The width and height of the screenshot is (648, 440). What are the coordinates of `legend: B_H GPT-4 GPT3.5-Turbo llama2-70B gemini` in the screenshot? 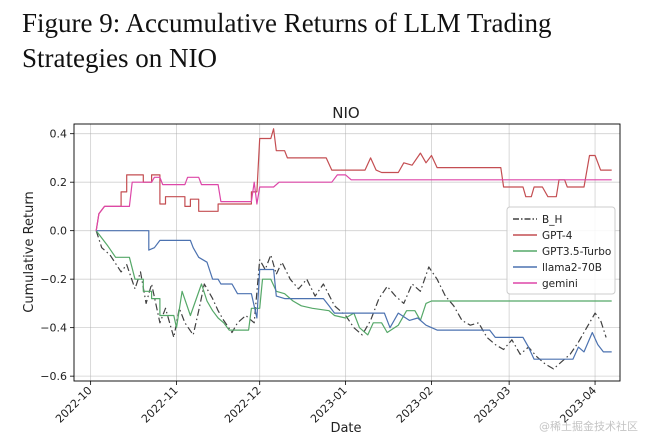 It's located at (561, 250).